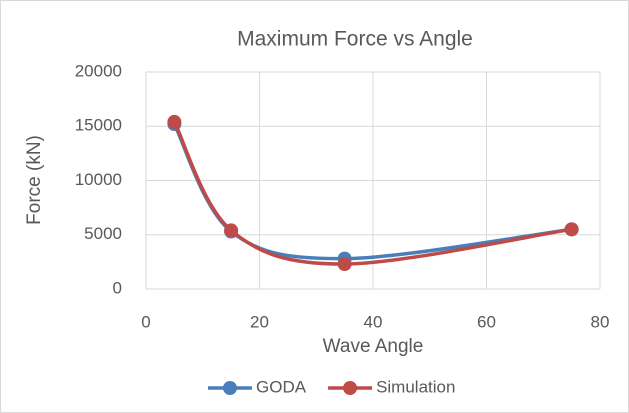 The height and width of the screenshot is (413, 629). What do you see at coordinates (103, 233) in the screenshot?
I see `y-tick-label: 5000` at bounding box center [103, 233].